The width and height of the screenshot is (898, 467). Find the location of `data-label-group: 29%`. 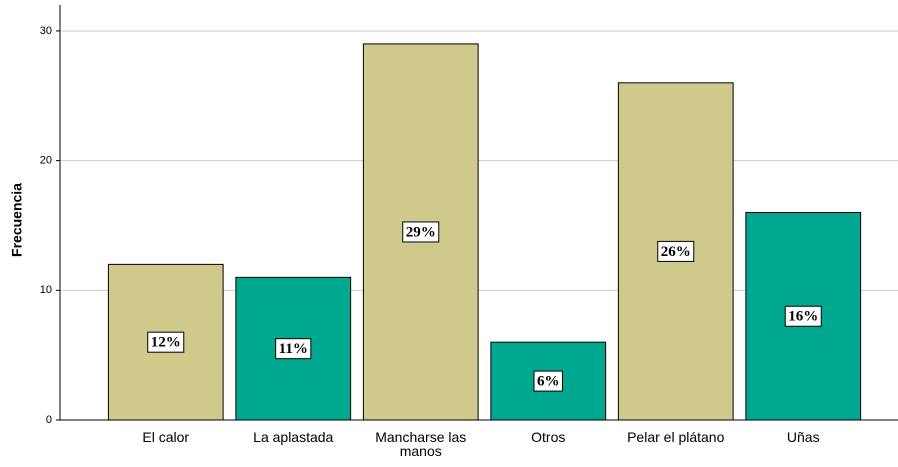

data-label-group: 29% is located at coordinates (421, 232).